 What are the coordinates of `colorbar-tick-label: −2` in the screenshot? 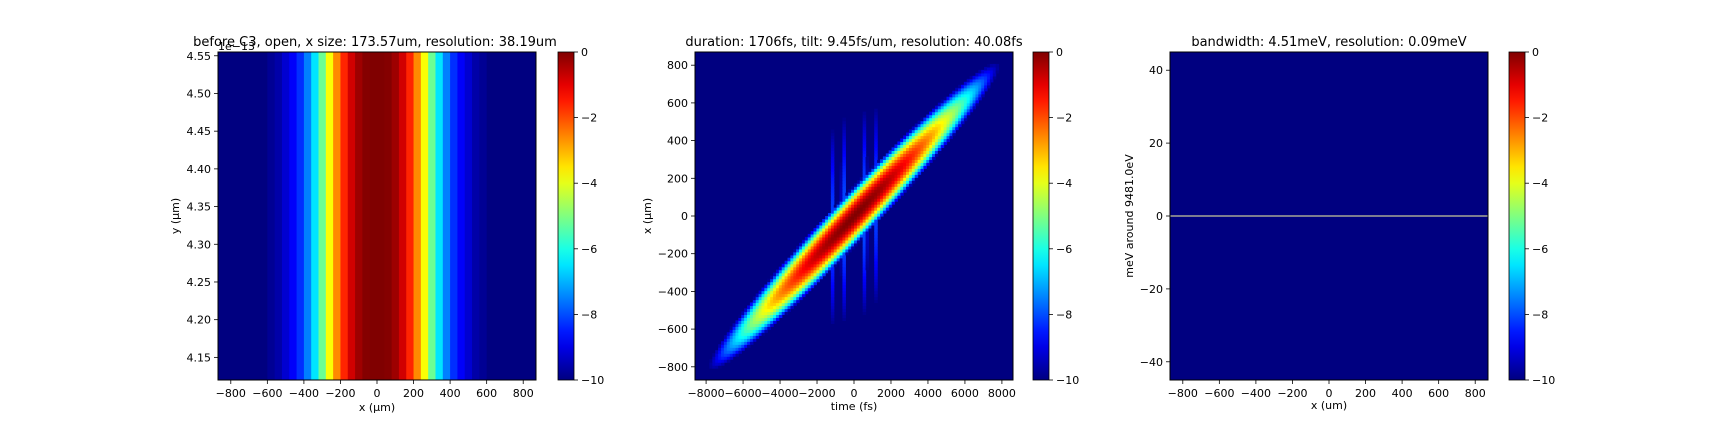 It's located at (589, 118).